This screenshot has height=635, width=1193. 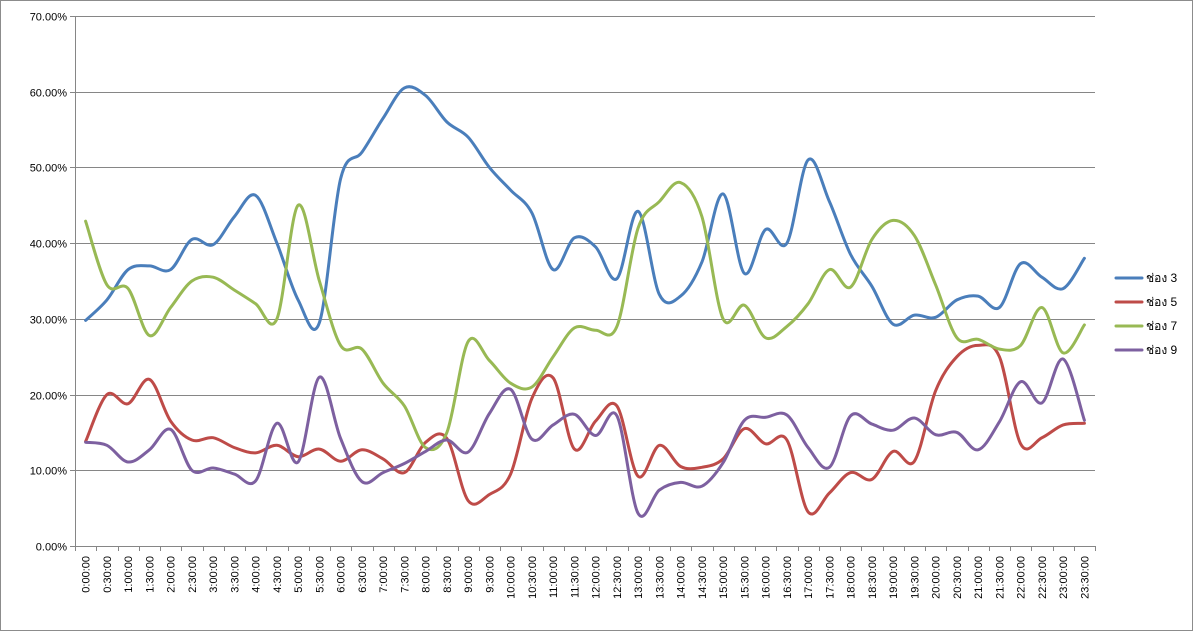 I want to click on x-tick-label: 22:00:00, so click(x=1022, y=577).